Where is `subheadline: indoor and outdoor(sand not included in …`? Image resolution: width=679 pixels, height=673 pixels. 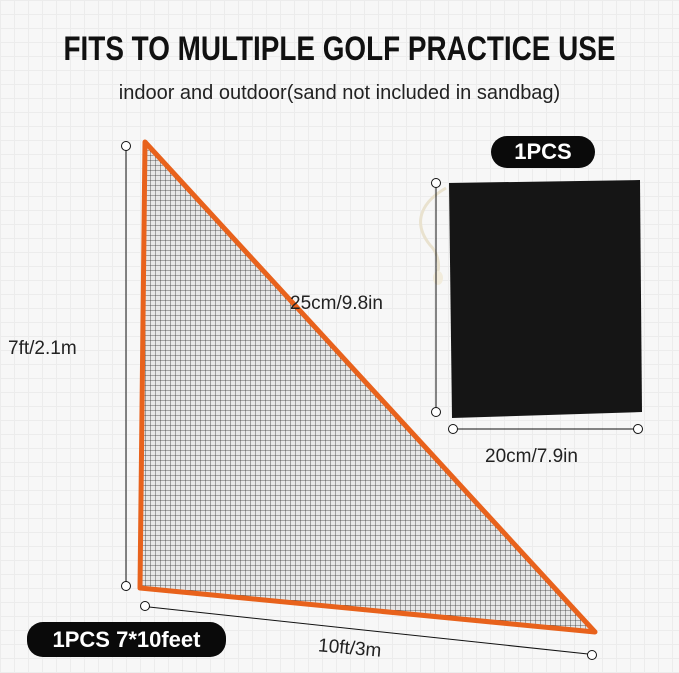
subheadline: indoor and outdoor(sand not included in … is located at coordinates (339, 93).